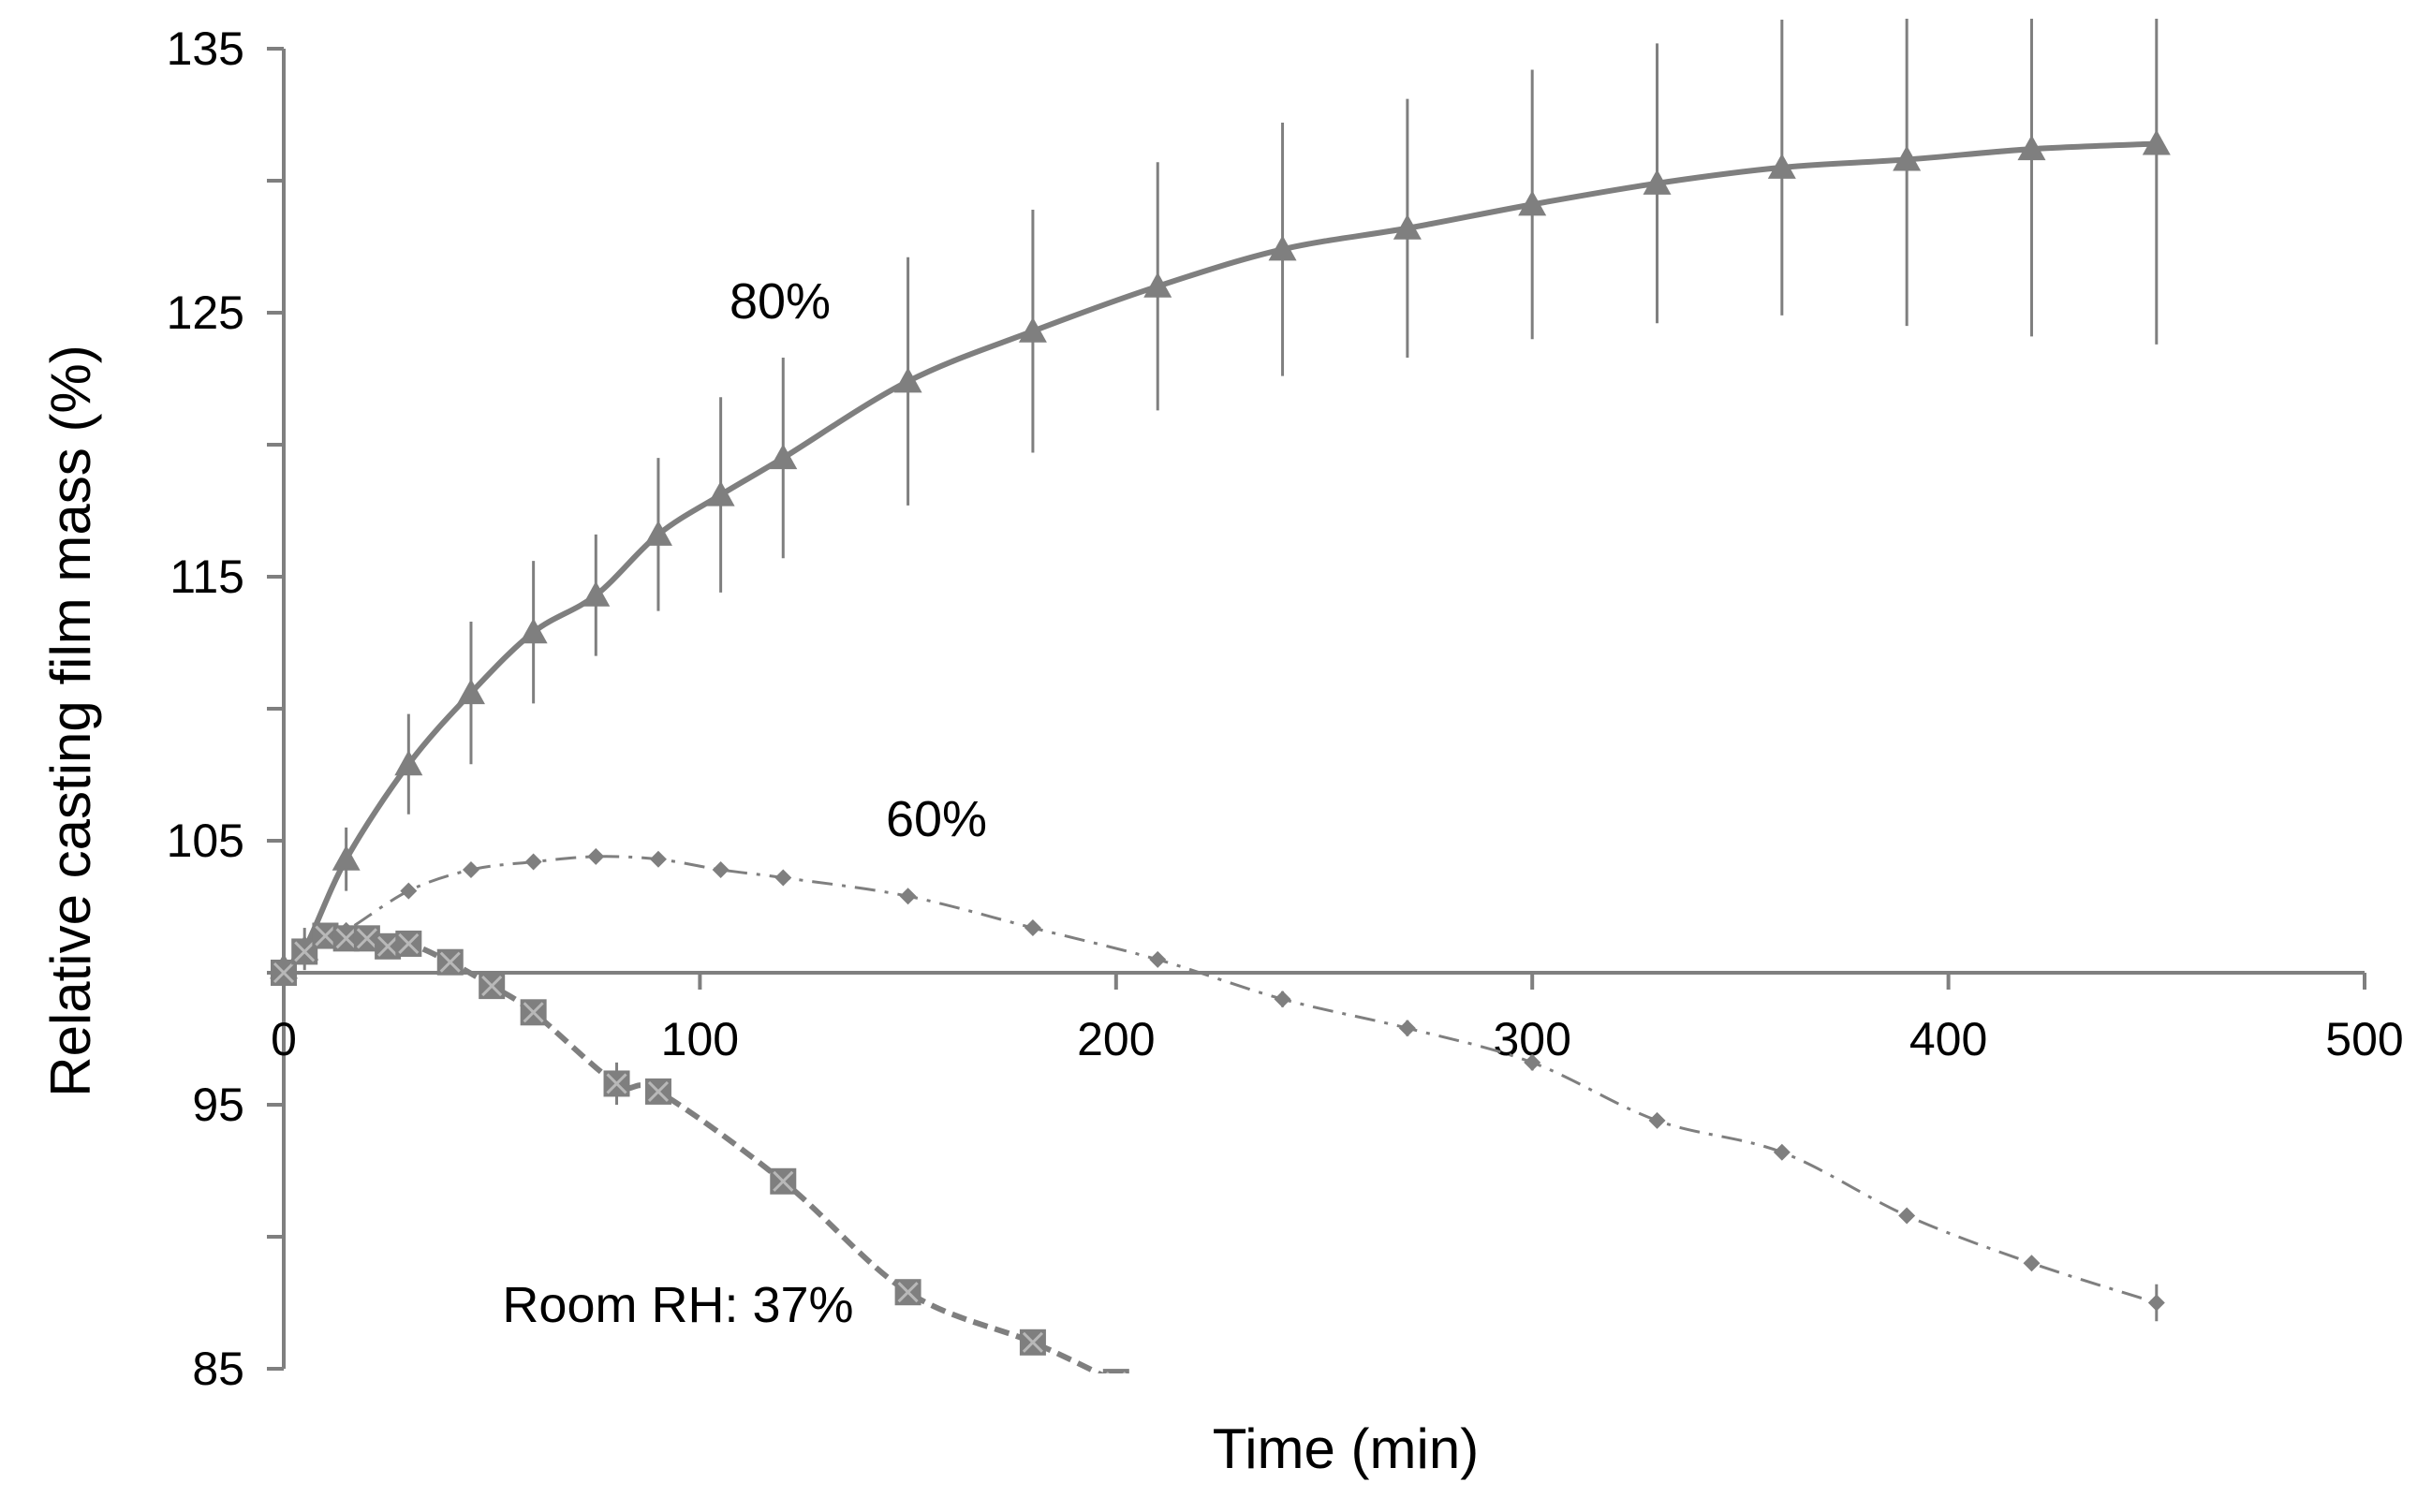  I want to click on y-tick-label: 125, so click(205, 312).